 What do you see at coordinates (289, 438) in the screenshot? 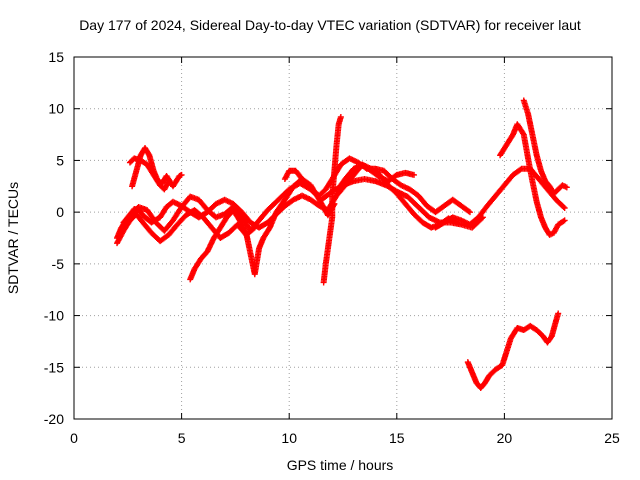
I see `x-tick-label: 10` at bounding box center [289, 438].